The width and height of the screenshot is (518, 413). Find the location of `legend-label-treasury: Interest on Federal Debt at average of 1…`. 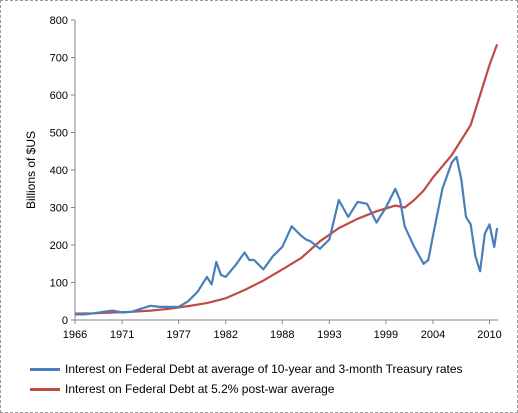

legend-label-treasury: Interest on Federal Debt at average of 1… is located at coordinates (264, 369).